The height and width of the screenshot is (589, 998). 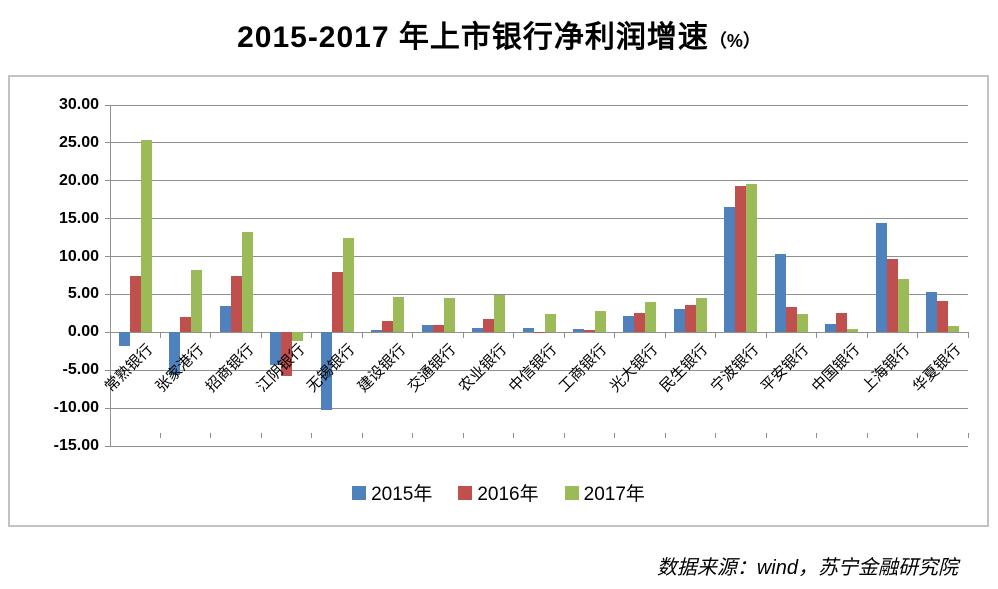 I want to click on legend-swatch-2016, so click(x=465, y=492).